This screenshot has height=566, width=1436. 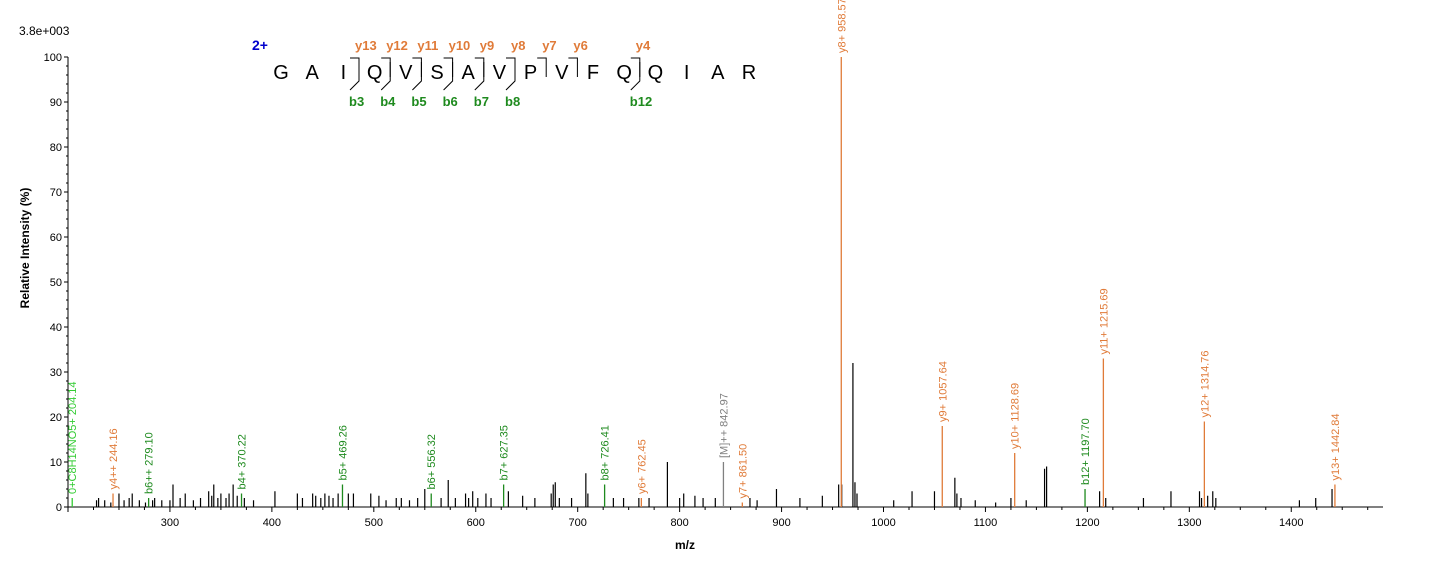 I want to click on x-tick-label: 600, so click(x=476, y=523).